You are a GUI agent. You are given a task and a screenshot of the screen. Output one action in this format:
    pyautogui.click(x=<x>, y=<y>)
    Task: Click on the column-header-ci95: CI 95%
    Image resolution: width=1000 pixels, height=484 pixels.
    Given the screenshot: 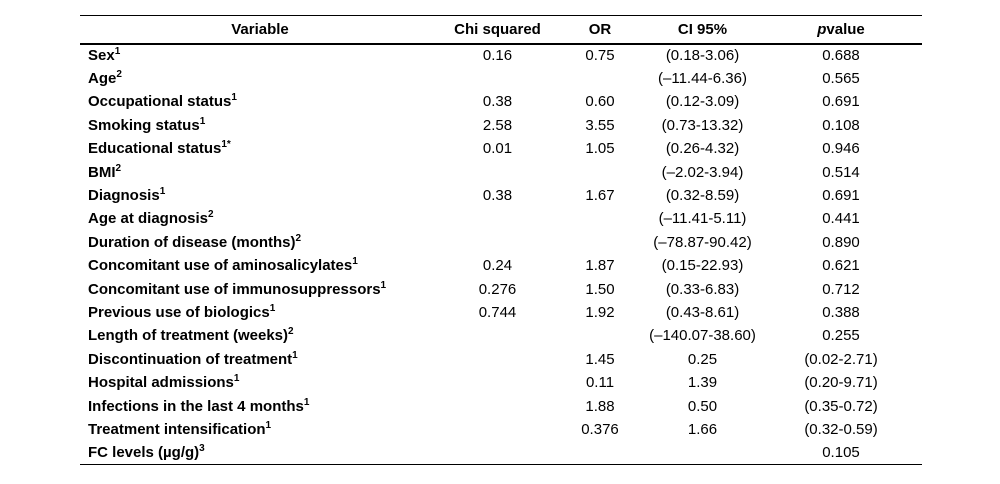 What is the action you would take?
    pyautogui.click(x=702, y=30)
    